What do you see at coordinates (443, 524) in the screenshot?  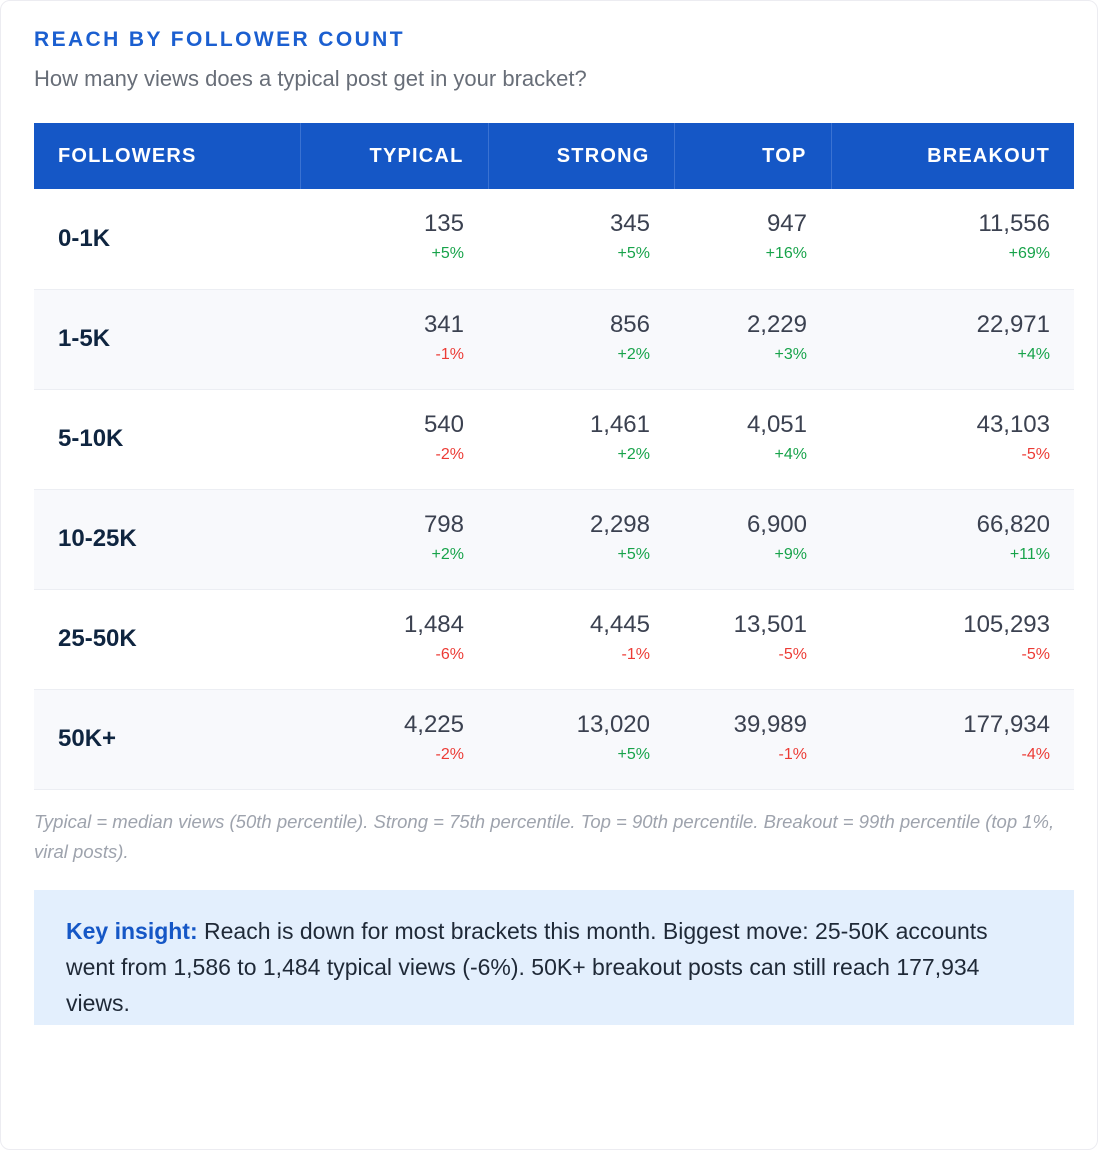 I see `view-count-value: 798` at bounding box center [443, 524].